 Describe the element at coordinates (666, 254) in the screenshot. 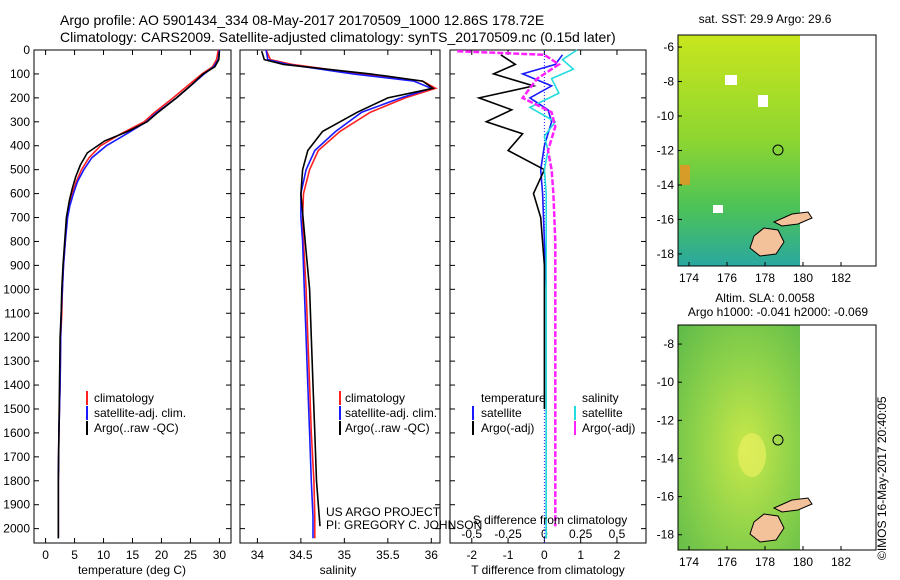

I see `map-y-tick-label: -18` at that location.